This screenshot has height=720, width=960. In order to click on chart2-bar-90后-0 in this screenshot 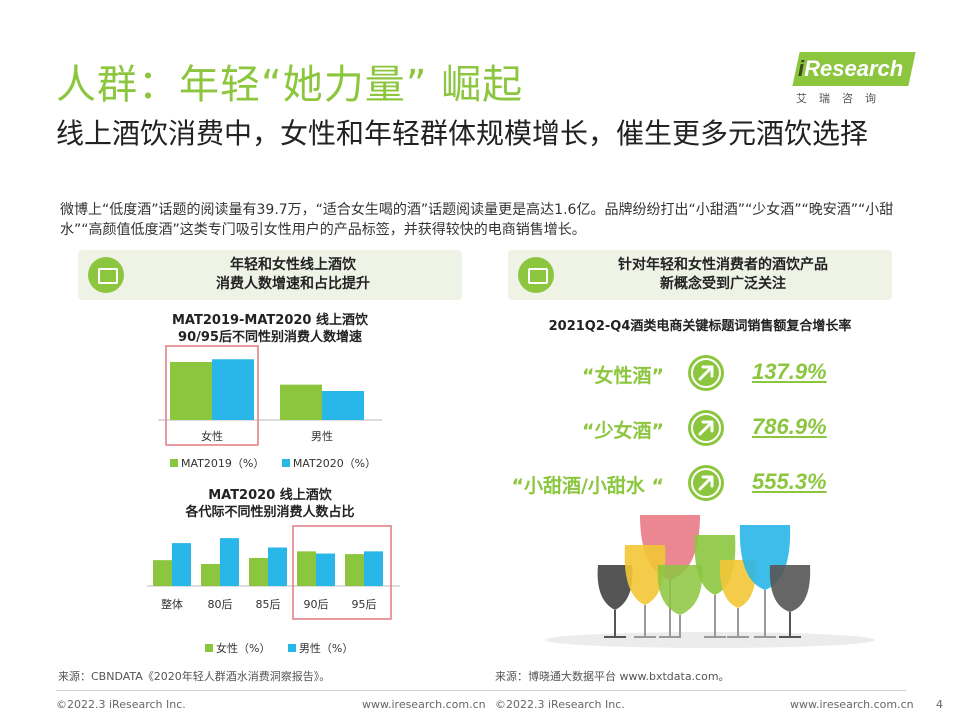, I will do `click(306, 568)`.